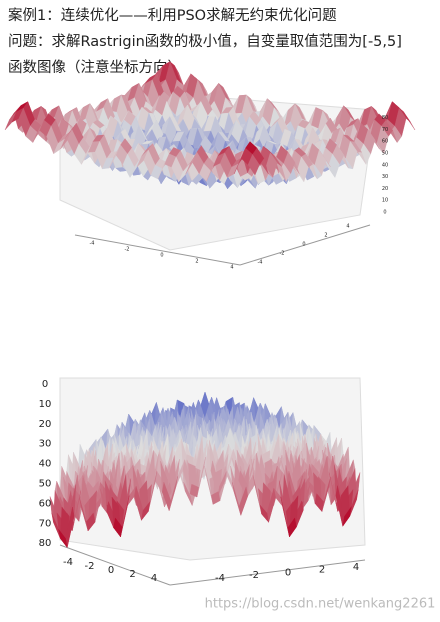  I want to click on watermark: https://blog.csdn.net/wenkang2261, so click(320, 604).